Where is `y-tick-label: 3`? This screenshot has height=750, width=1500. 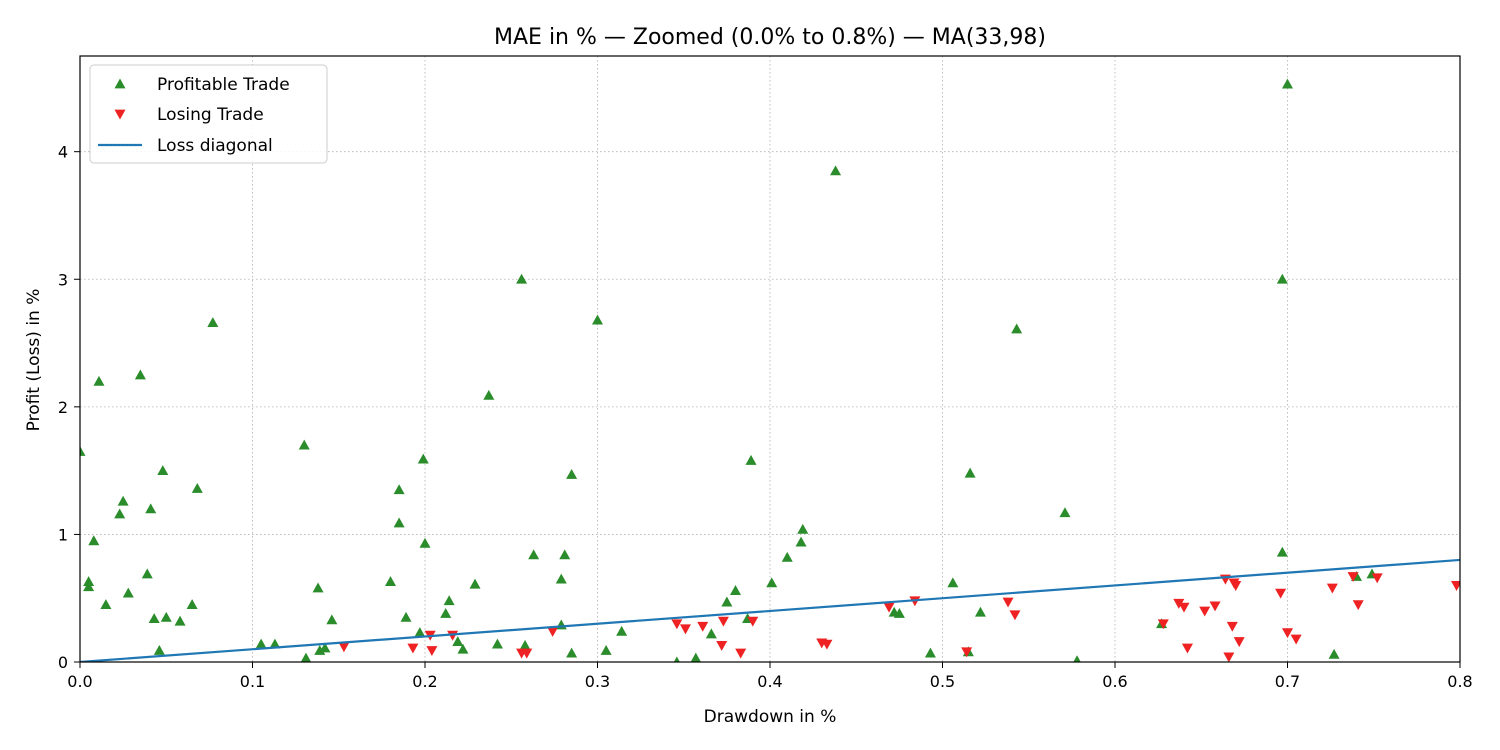
y-tick-label: 3 is located at coordinates (63, 279).